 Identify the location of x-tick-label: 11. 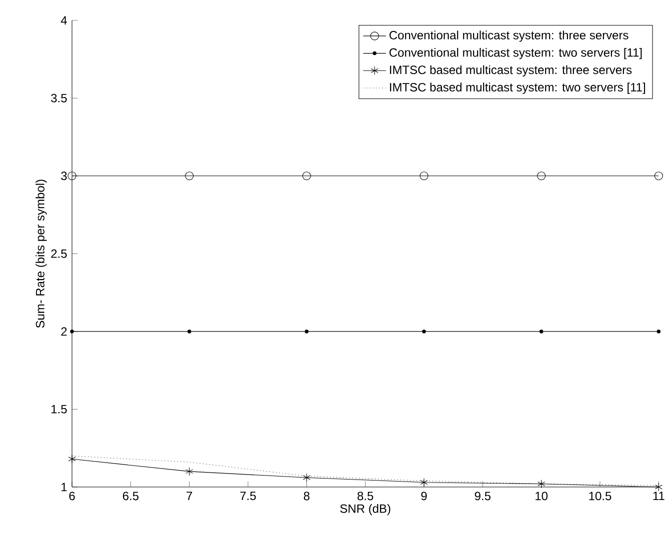
(658, 496).